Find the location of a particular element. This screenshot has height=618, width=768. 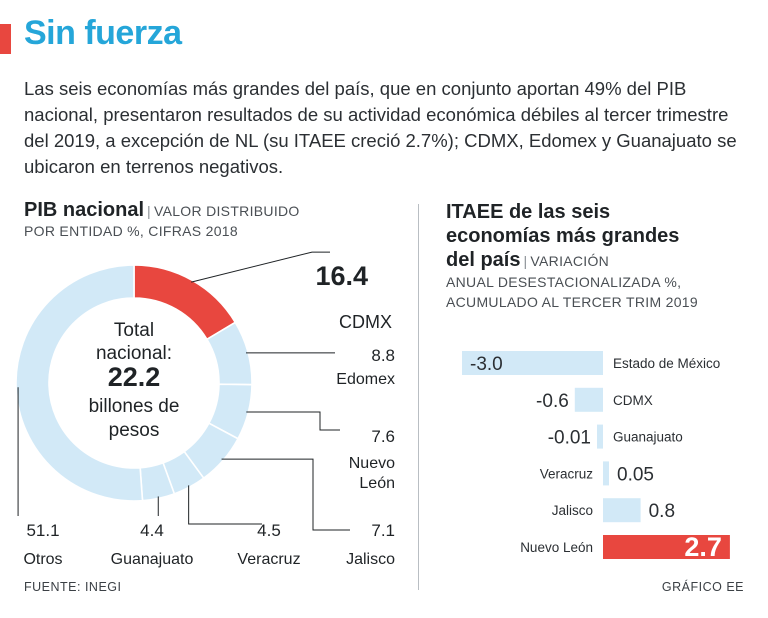

donut-center-line-1: Total is located at coordinates (134, 330).